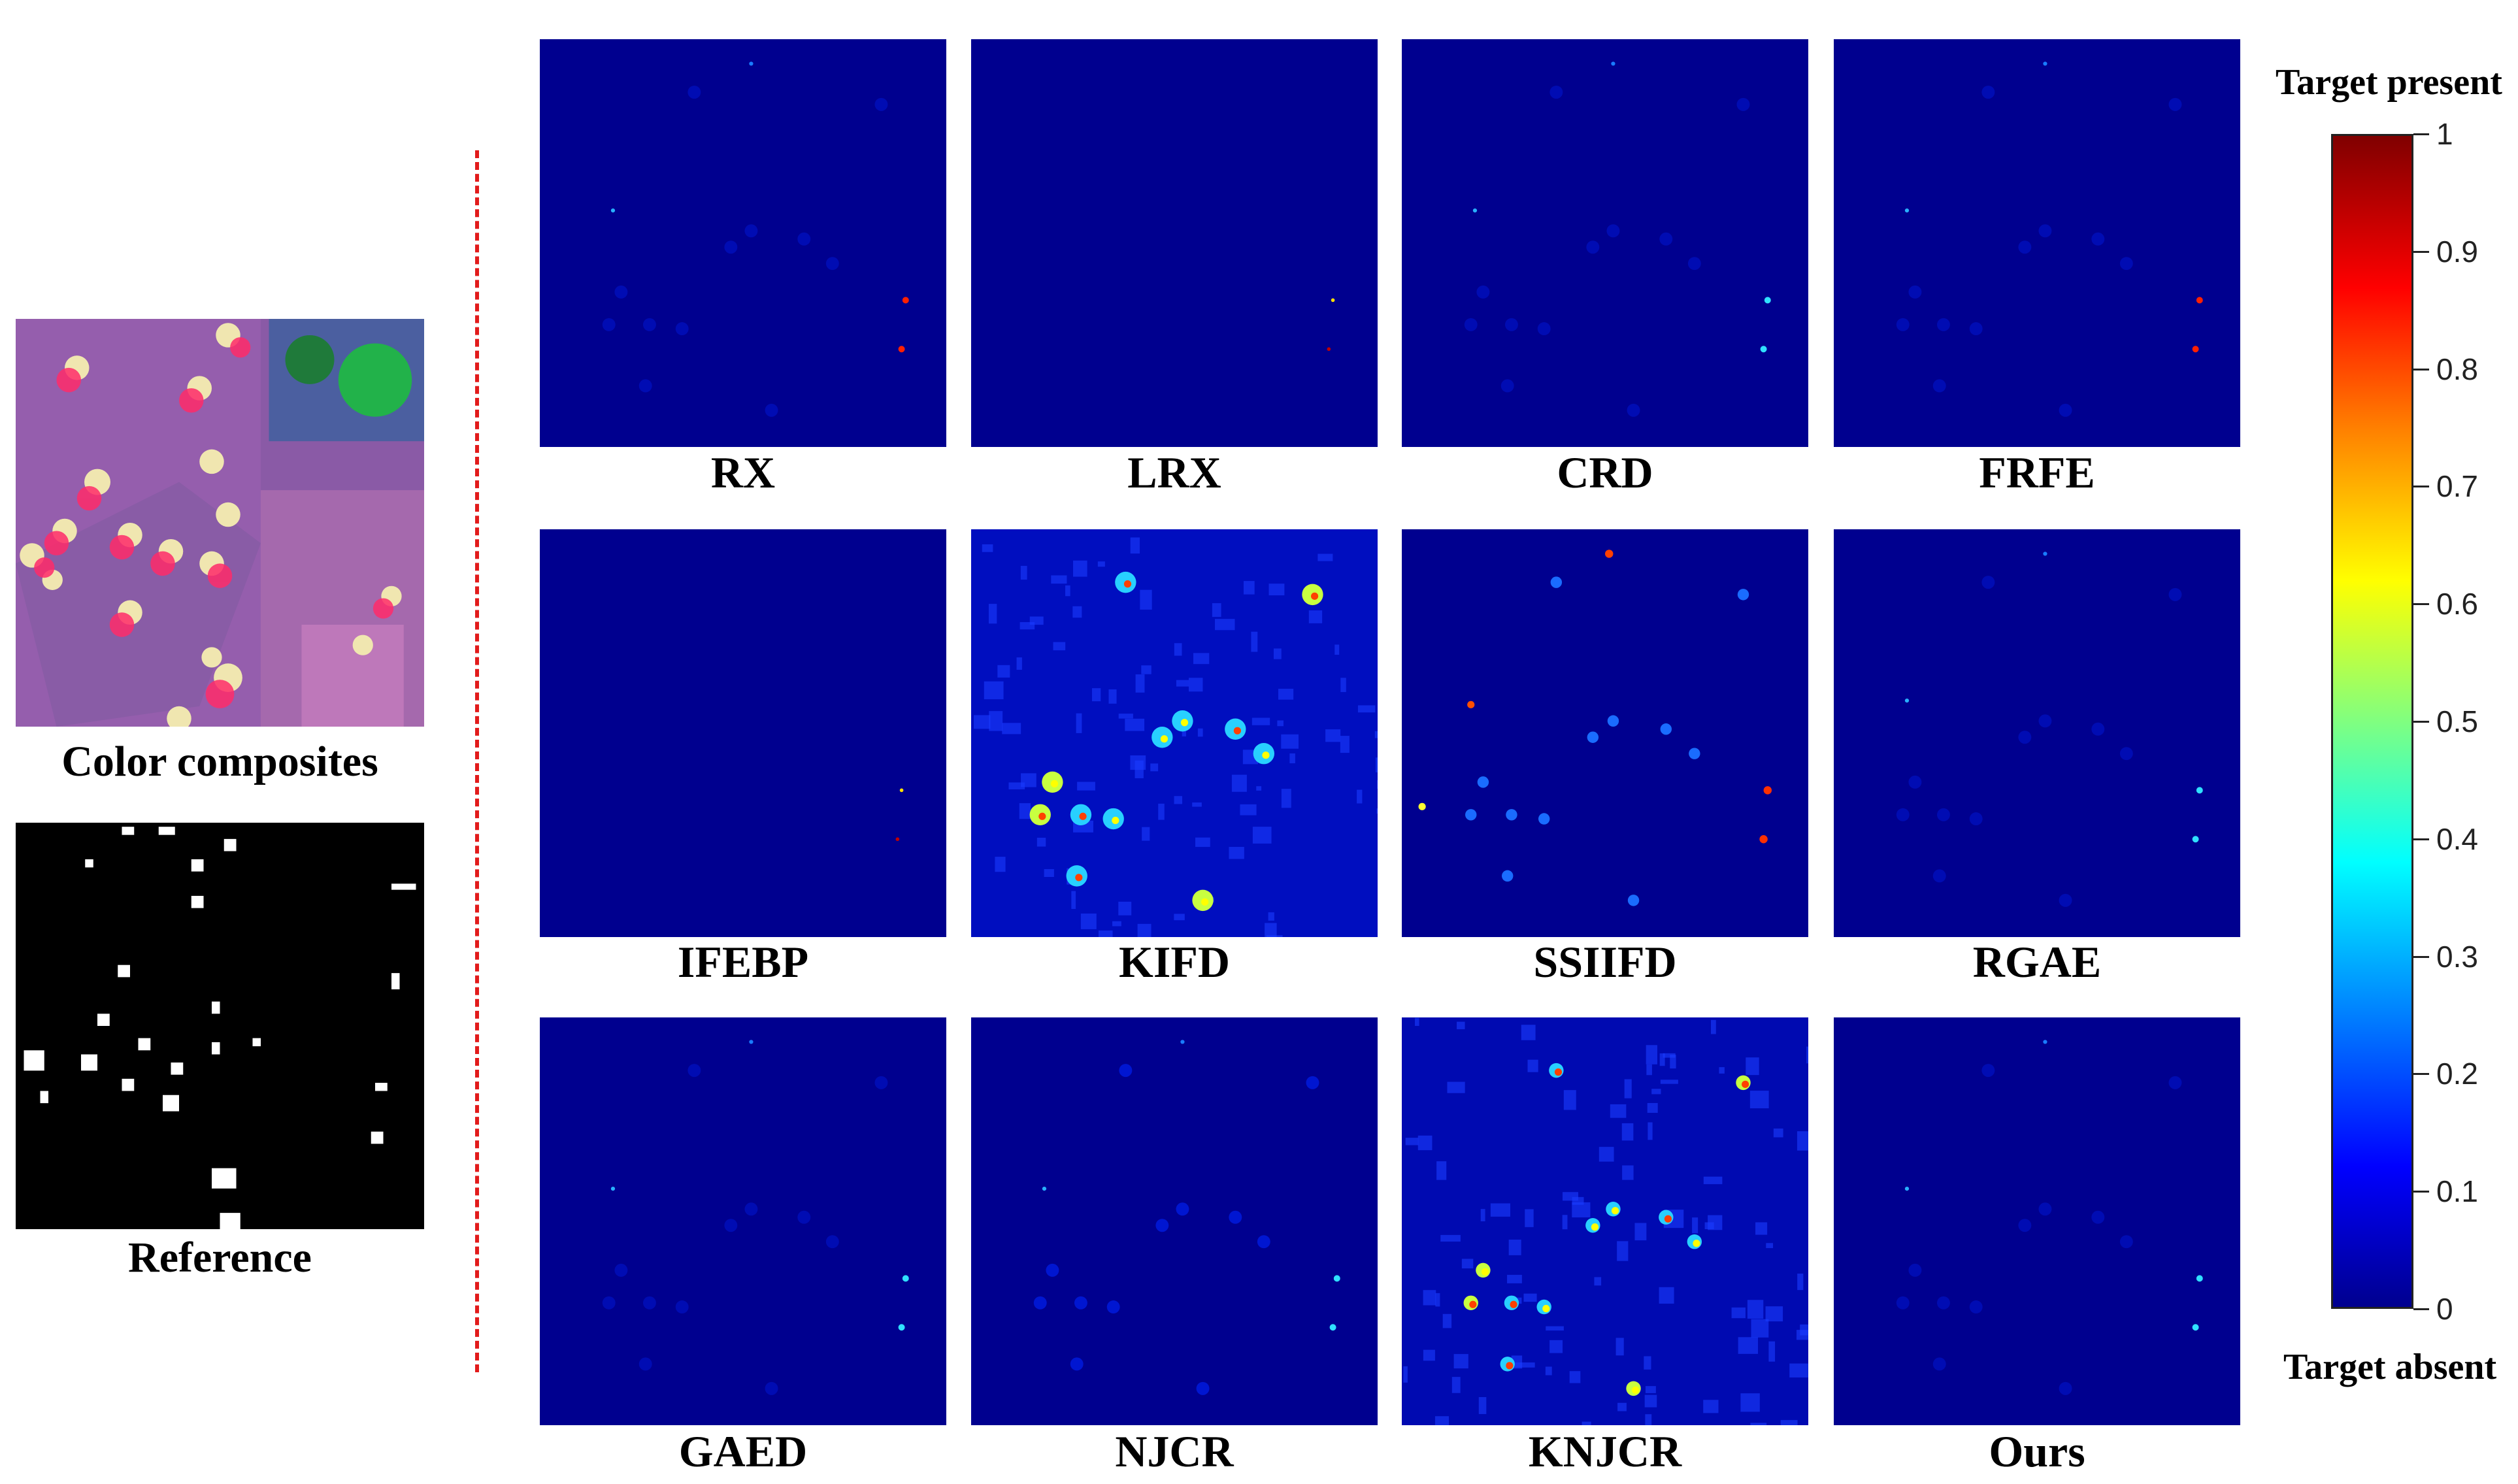 The width and height of the screenshot is (2518, 1484). Describe the element at coordinates (1174, 1451) in the screenshot. I see `method-label-njcr: NJCR` at that location.